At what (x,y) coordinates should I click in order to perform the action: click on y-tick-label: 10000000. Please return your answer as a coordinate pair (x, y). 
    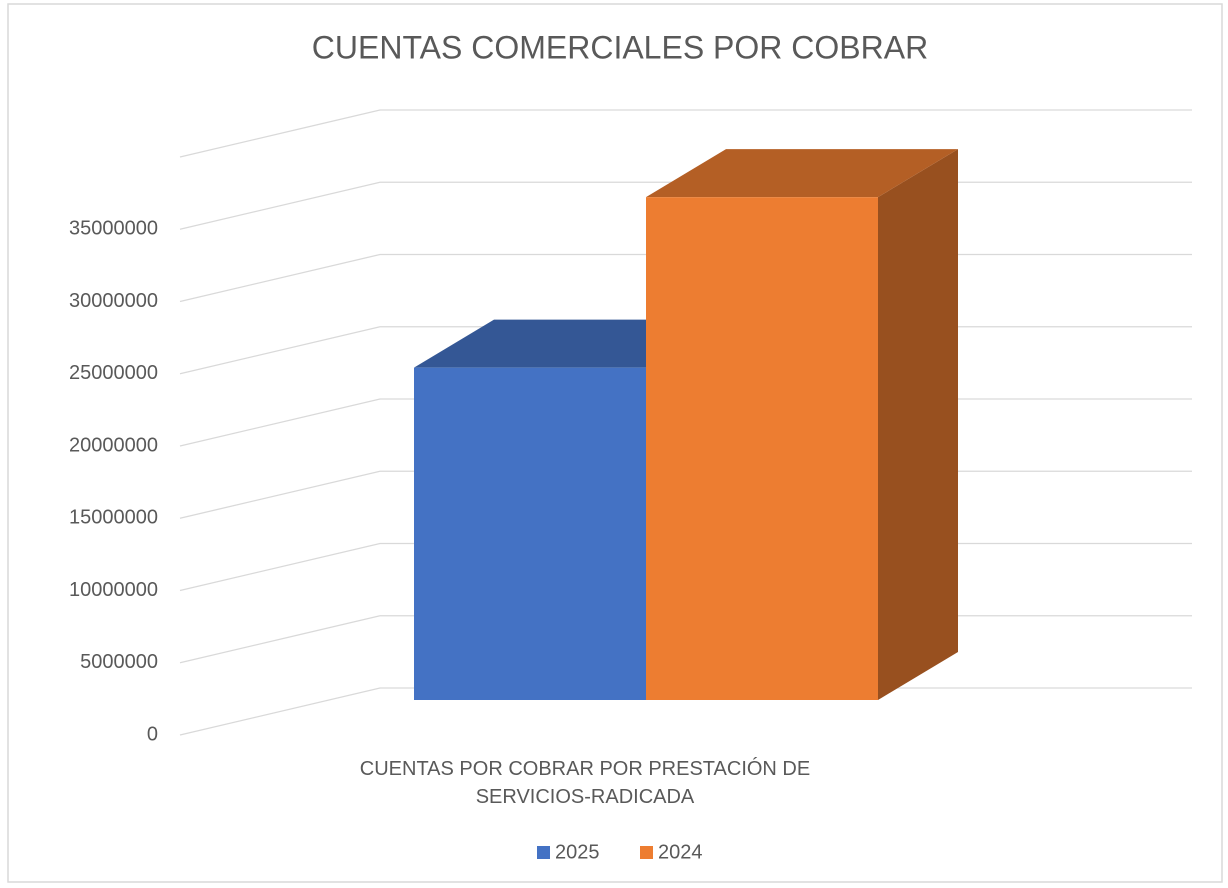
    Looking at the image, I should click on (113, 590).